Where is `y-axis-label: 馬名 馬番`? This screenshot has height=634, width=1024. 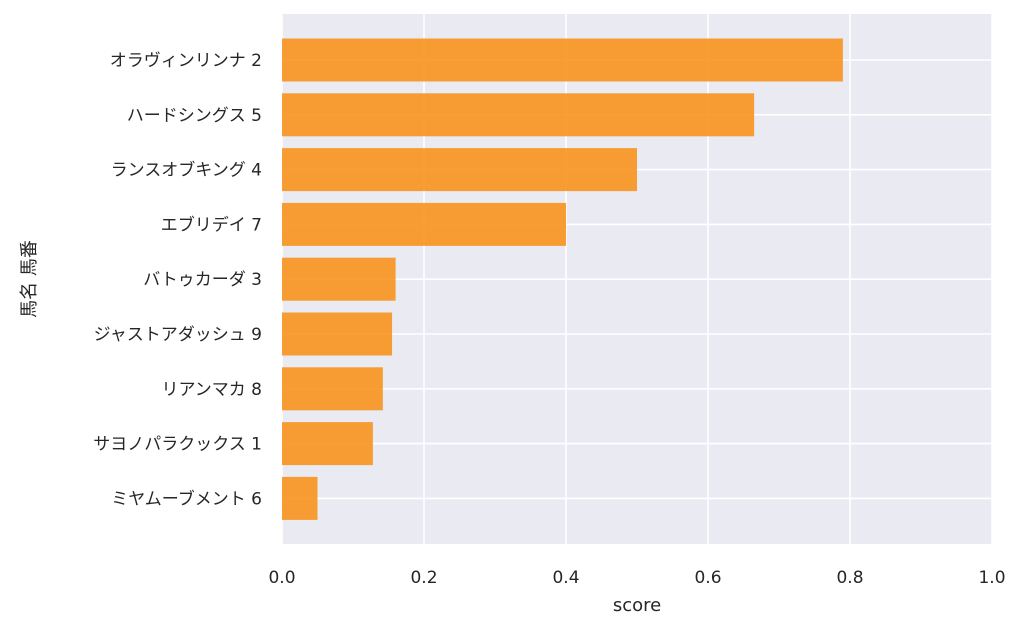 y-axis-label: 馬名 馬番 is located at coordinates (29, 279).